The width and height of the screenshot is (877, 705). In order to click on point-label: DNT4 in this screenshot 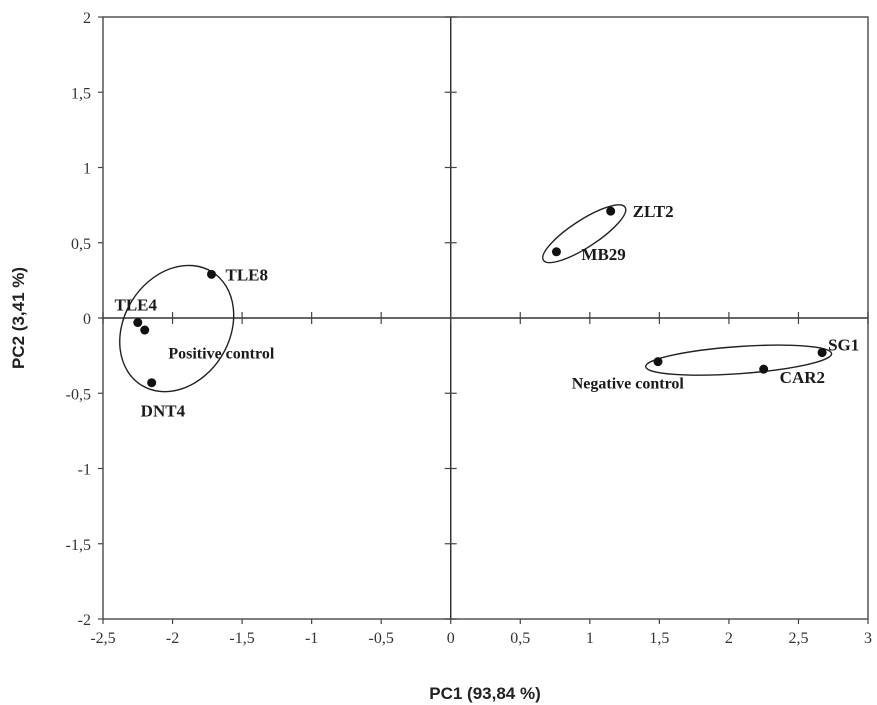, I will do `click(163, 411)`.